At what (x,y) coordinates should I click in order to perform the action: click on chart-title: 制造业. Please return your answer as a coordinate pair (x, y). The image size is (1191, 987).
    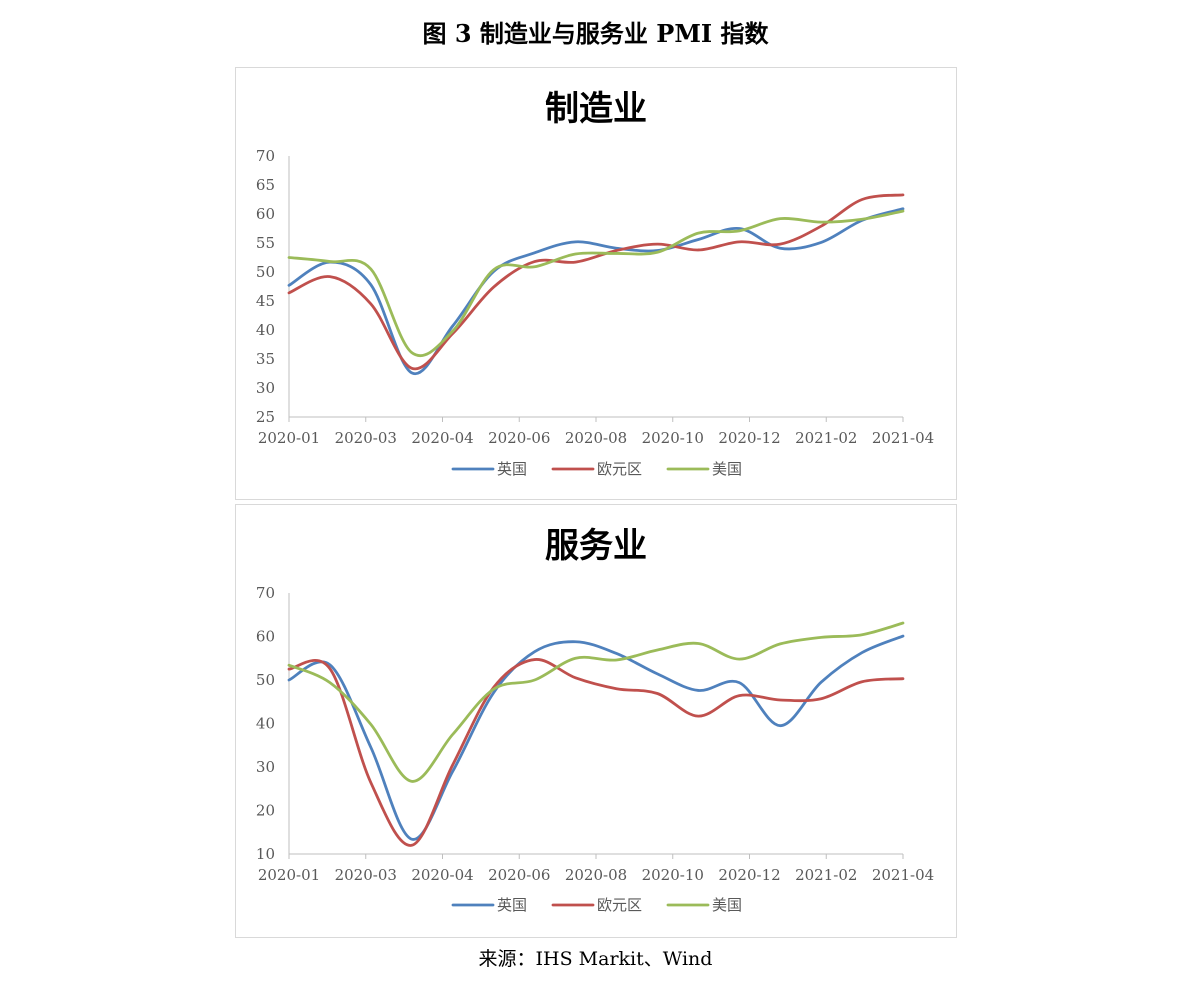
    Looking at the image, I should click on (596, 109).